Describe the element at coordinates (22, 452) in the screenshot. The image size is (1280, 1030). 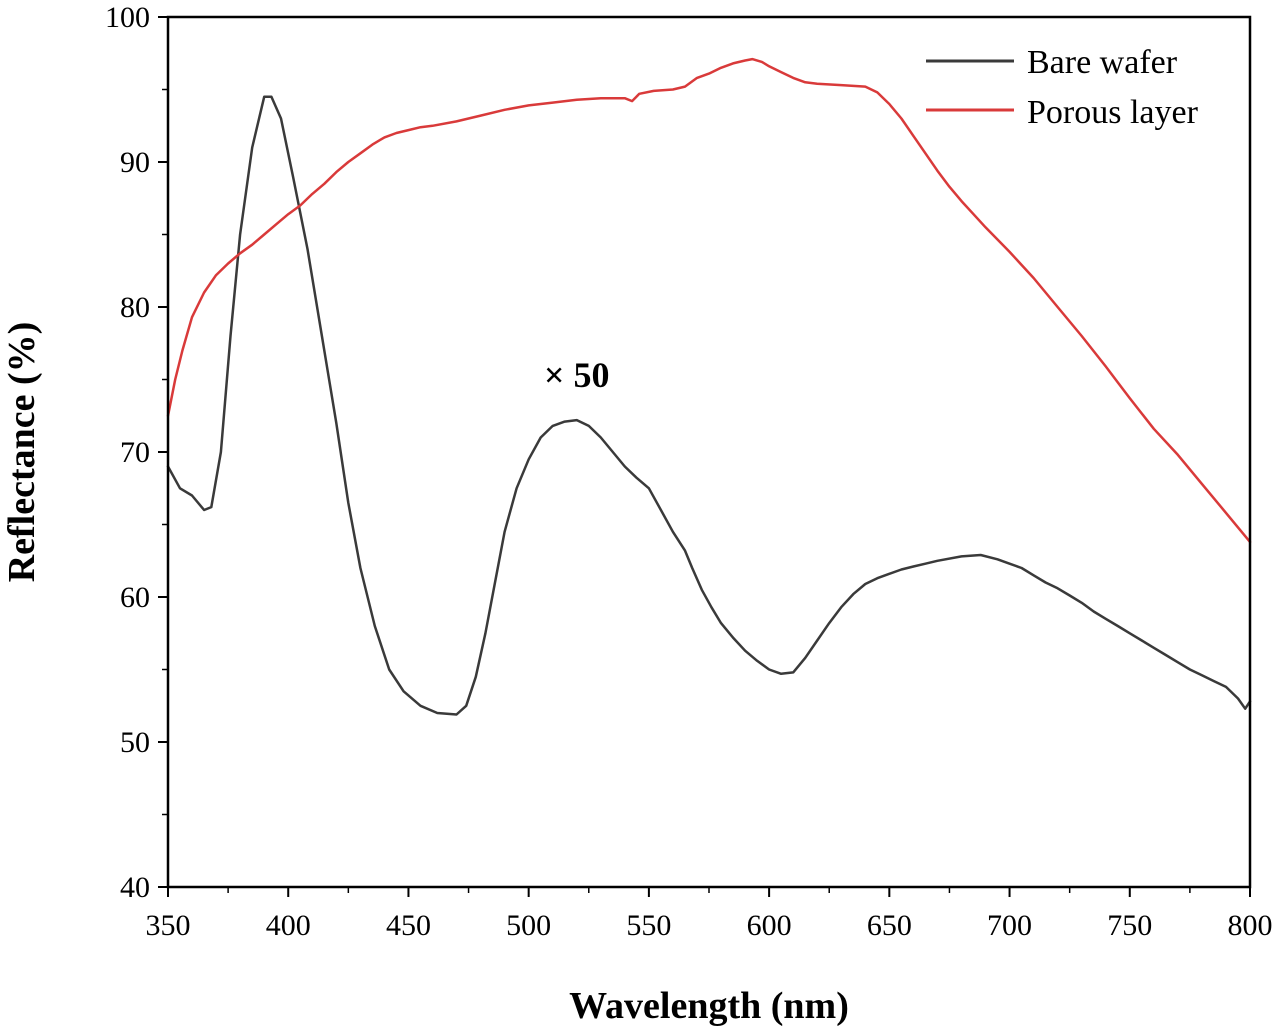
I see `y-axis-title: Reflectance (%)` at that location.